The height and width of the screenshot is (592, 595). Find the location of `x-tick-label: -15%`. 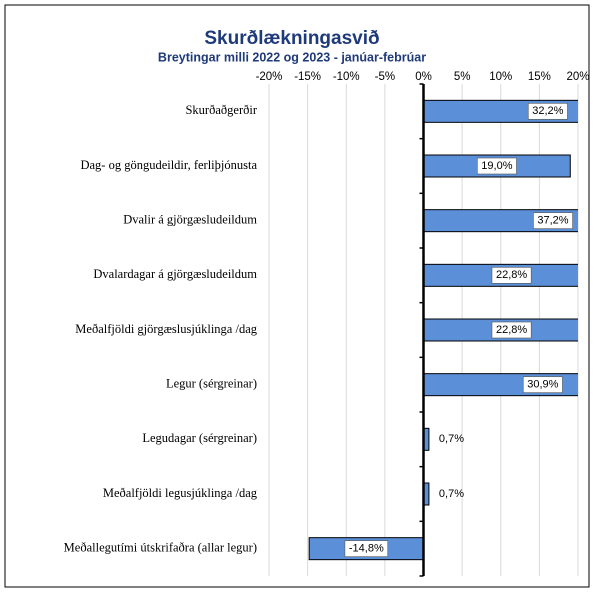

x-tick-label: -15% is located at coordinates (307, 77).